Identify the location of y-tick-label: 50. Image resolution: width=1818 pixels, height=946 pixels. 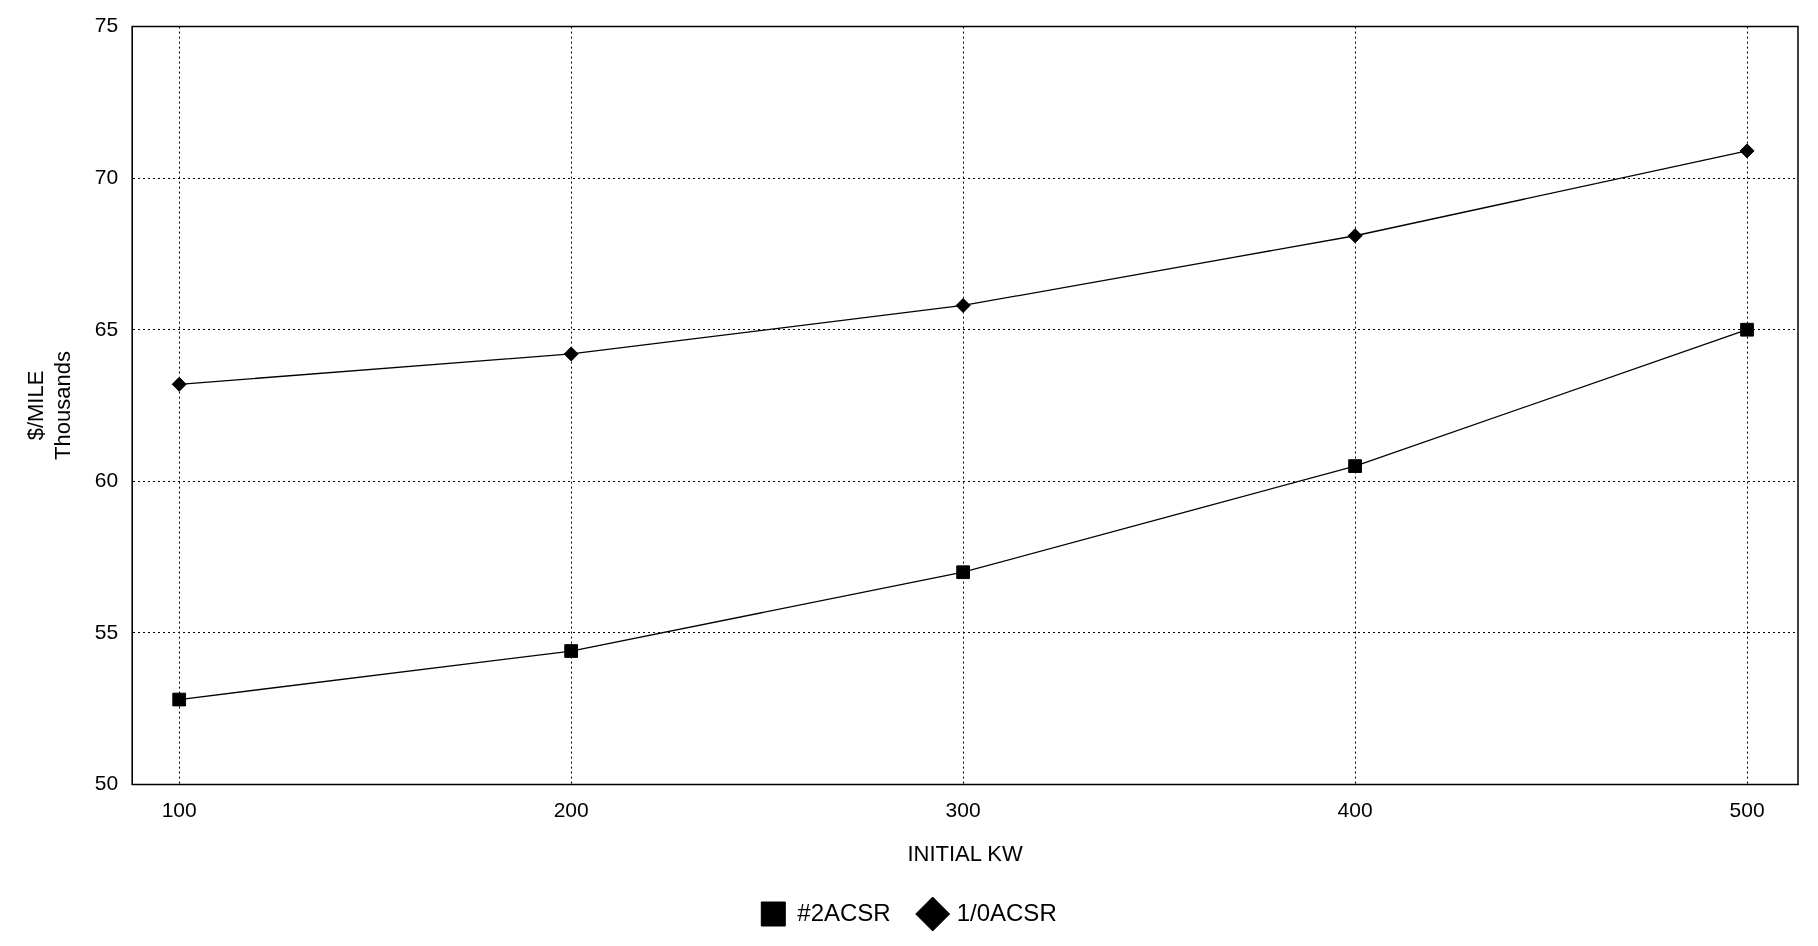
(106, 783).